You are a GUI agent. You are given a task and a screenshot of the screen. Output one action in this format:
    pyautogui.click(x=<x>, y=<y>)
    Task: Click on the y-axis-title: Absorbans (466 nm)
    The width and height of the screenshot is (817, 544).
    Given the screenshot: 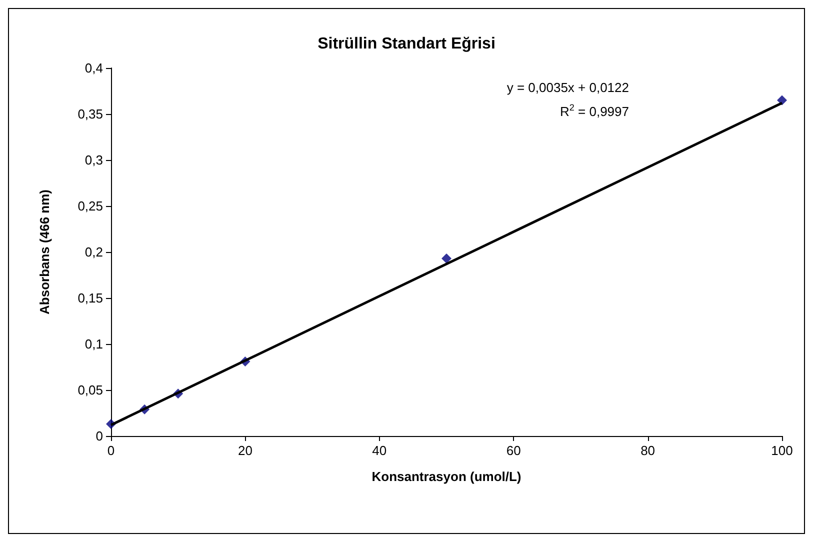 What is the action you would take?
    pyautogui.click(x=44, y=252)
    